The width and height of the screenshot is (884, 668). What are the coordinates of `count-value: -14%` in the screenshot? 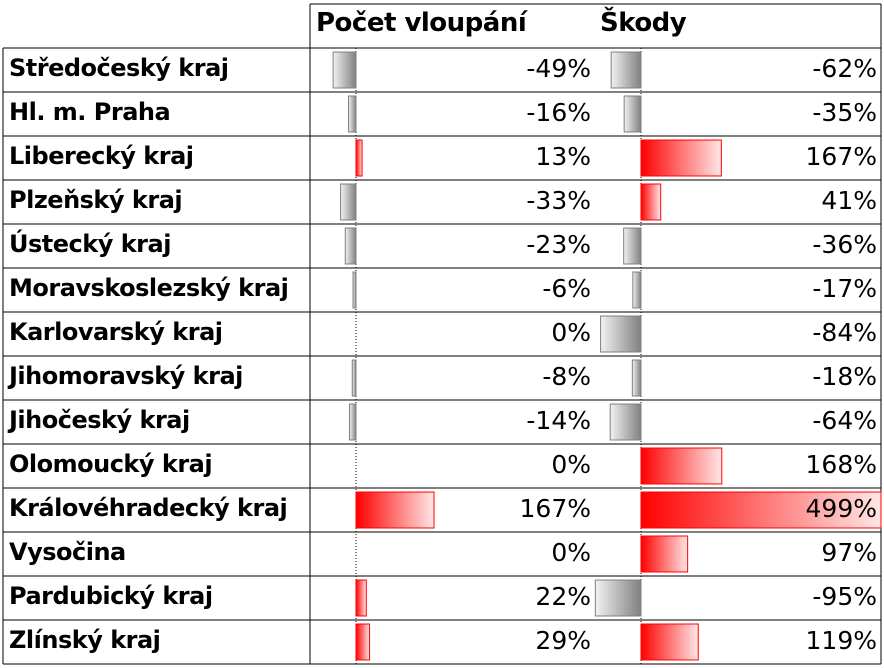 It's located at (558, 420).